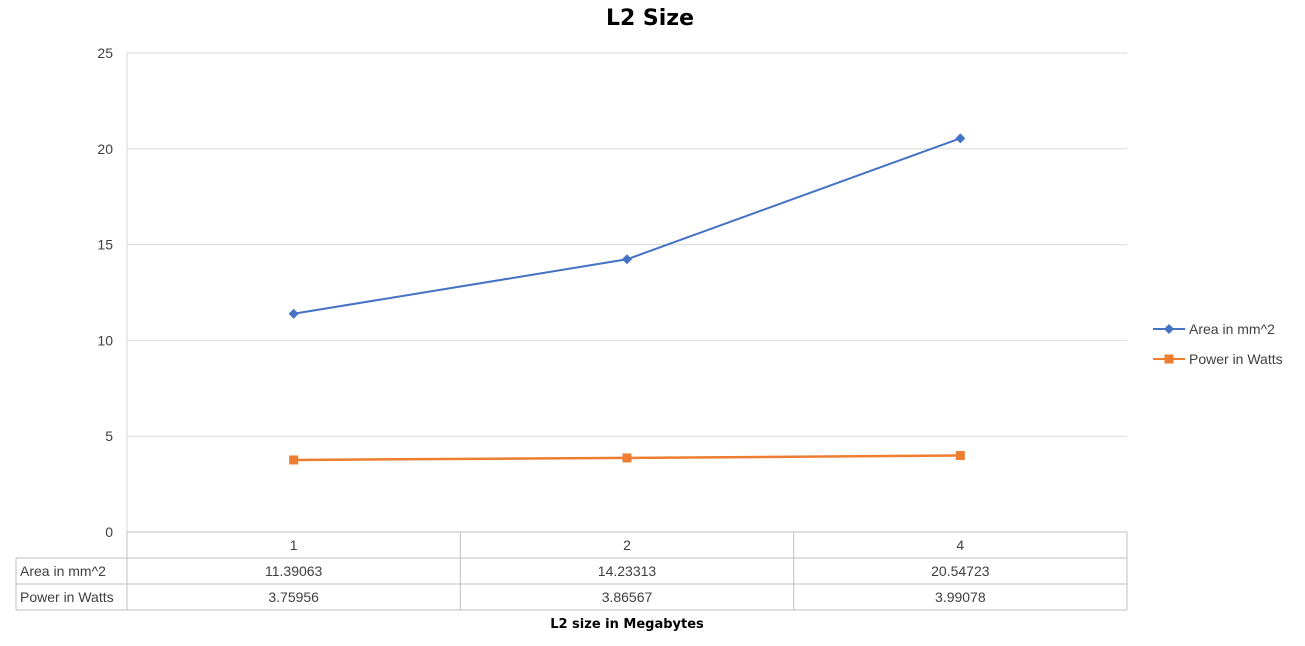 Image resolution: width=1305 pixels, height=646 pixels. What do you see at coordinates (293, 597) in the screenshot?
I see `table-cell: 3.75956` at bounding box center [293, 597].